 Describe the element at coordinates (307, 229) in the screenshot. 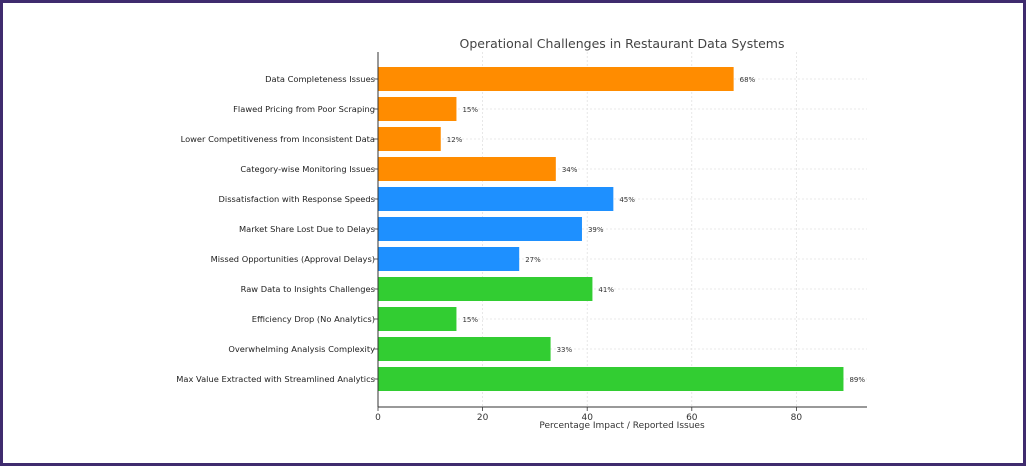

I see `y-tick-label: Market Share Lost Due to Delays` at that location.